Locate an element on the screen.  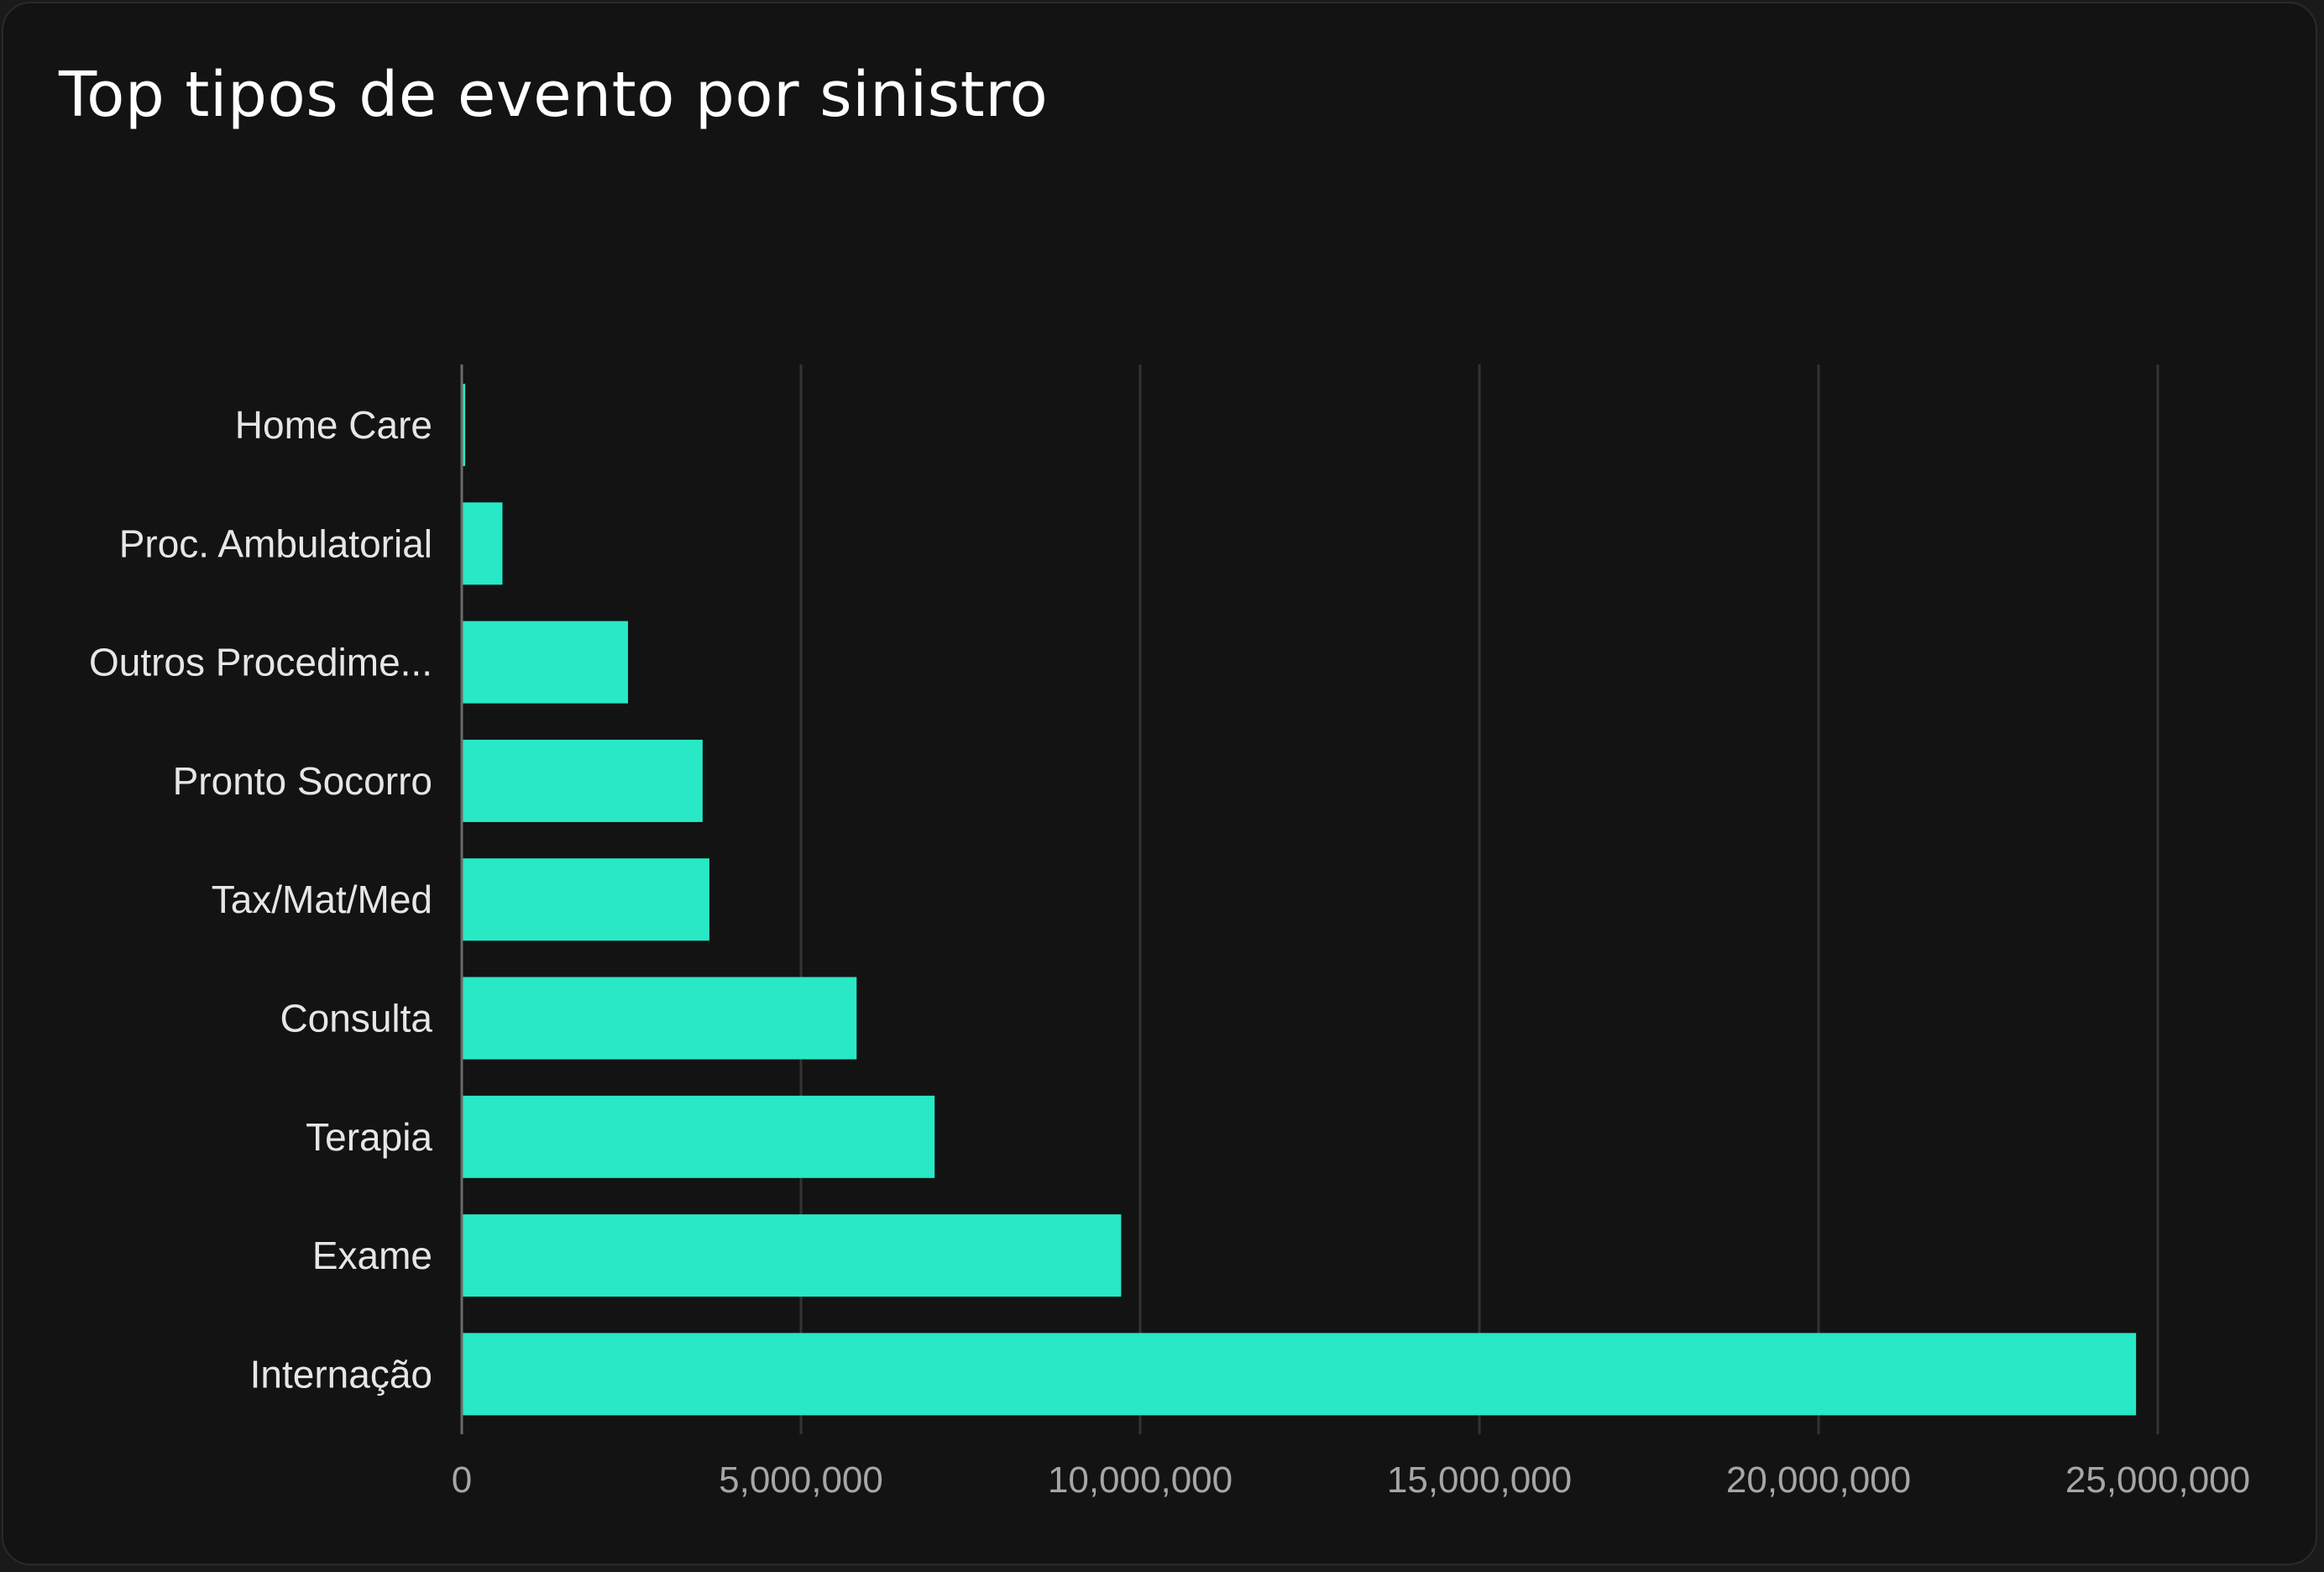
category-label-3: Pronto Socorro is located at coordinates (303, 781).